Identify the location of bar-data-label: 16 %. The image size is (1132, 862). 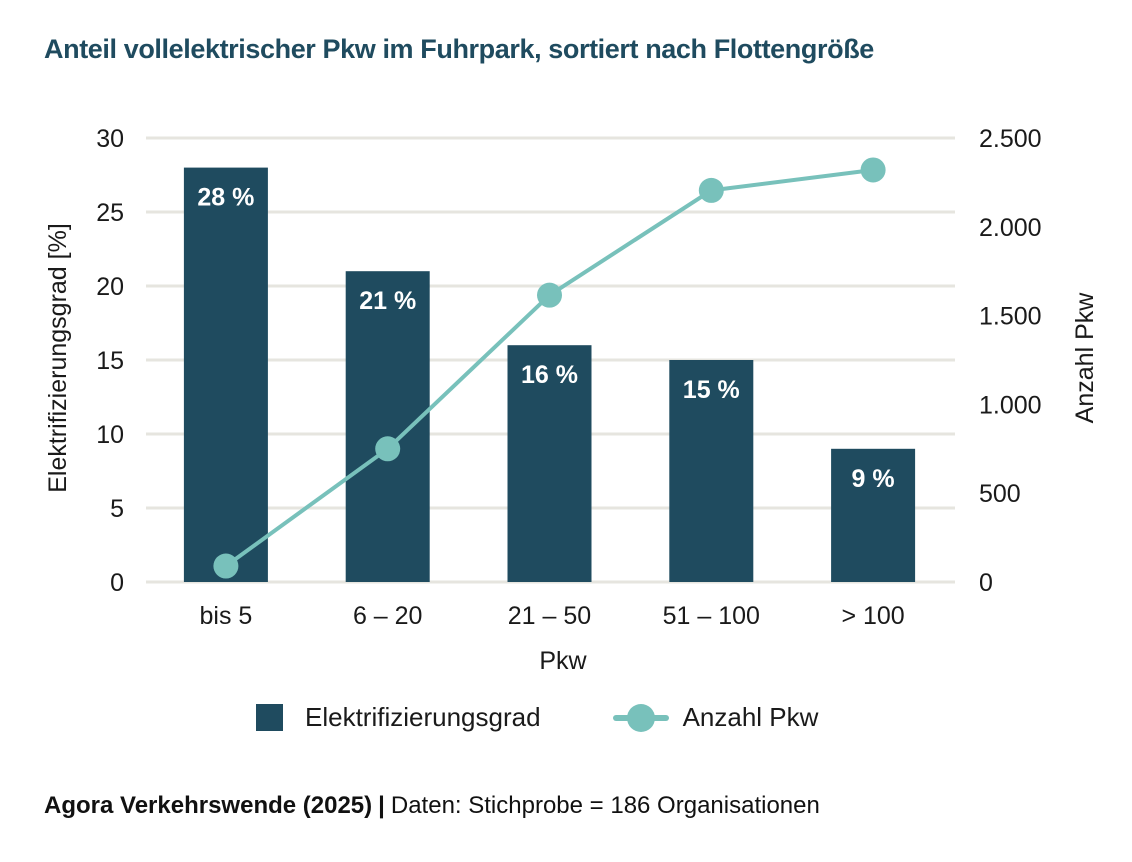
(549, 375).